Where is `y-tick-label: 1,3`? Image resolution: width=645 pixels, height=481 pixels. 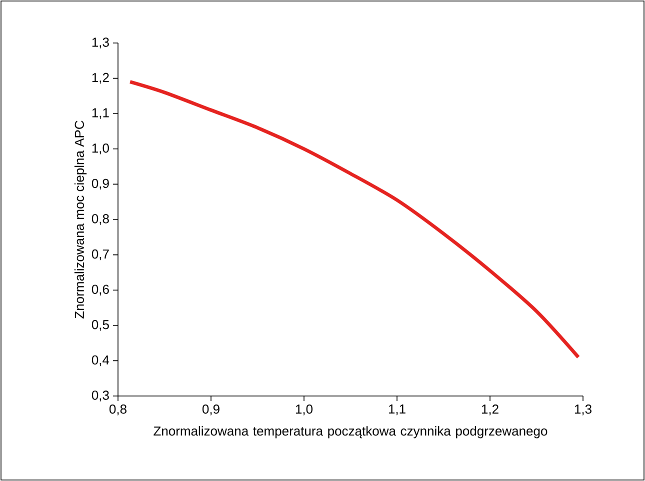
y-tick-label: 1,3 is located at coordinates (100, 43).